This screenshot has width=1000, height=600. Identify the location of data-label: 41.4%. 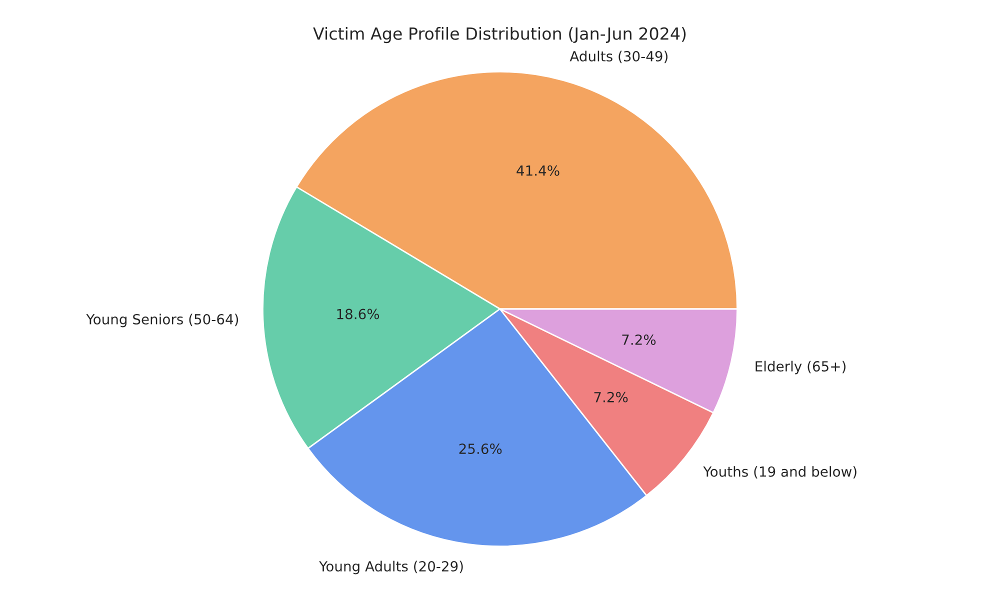
(538, 170).